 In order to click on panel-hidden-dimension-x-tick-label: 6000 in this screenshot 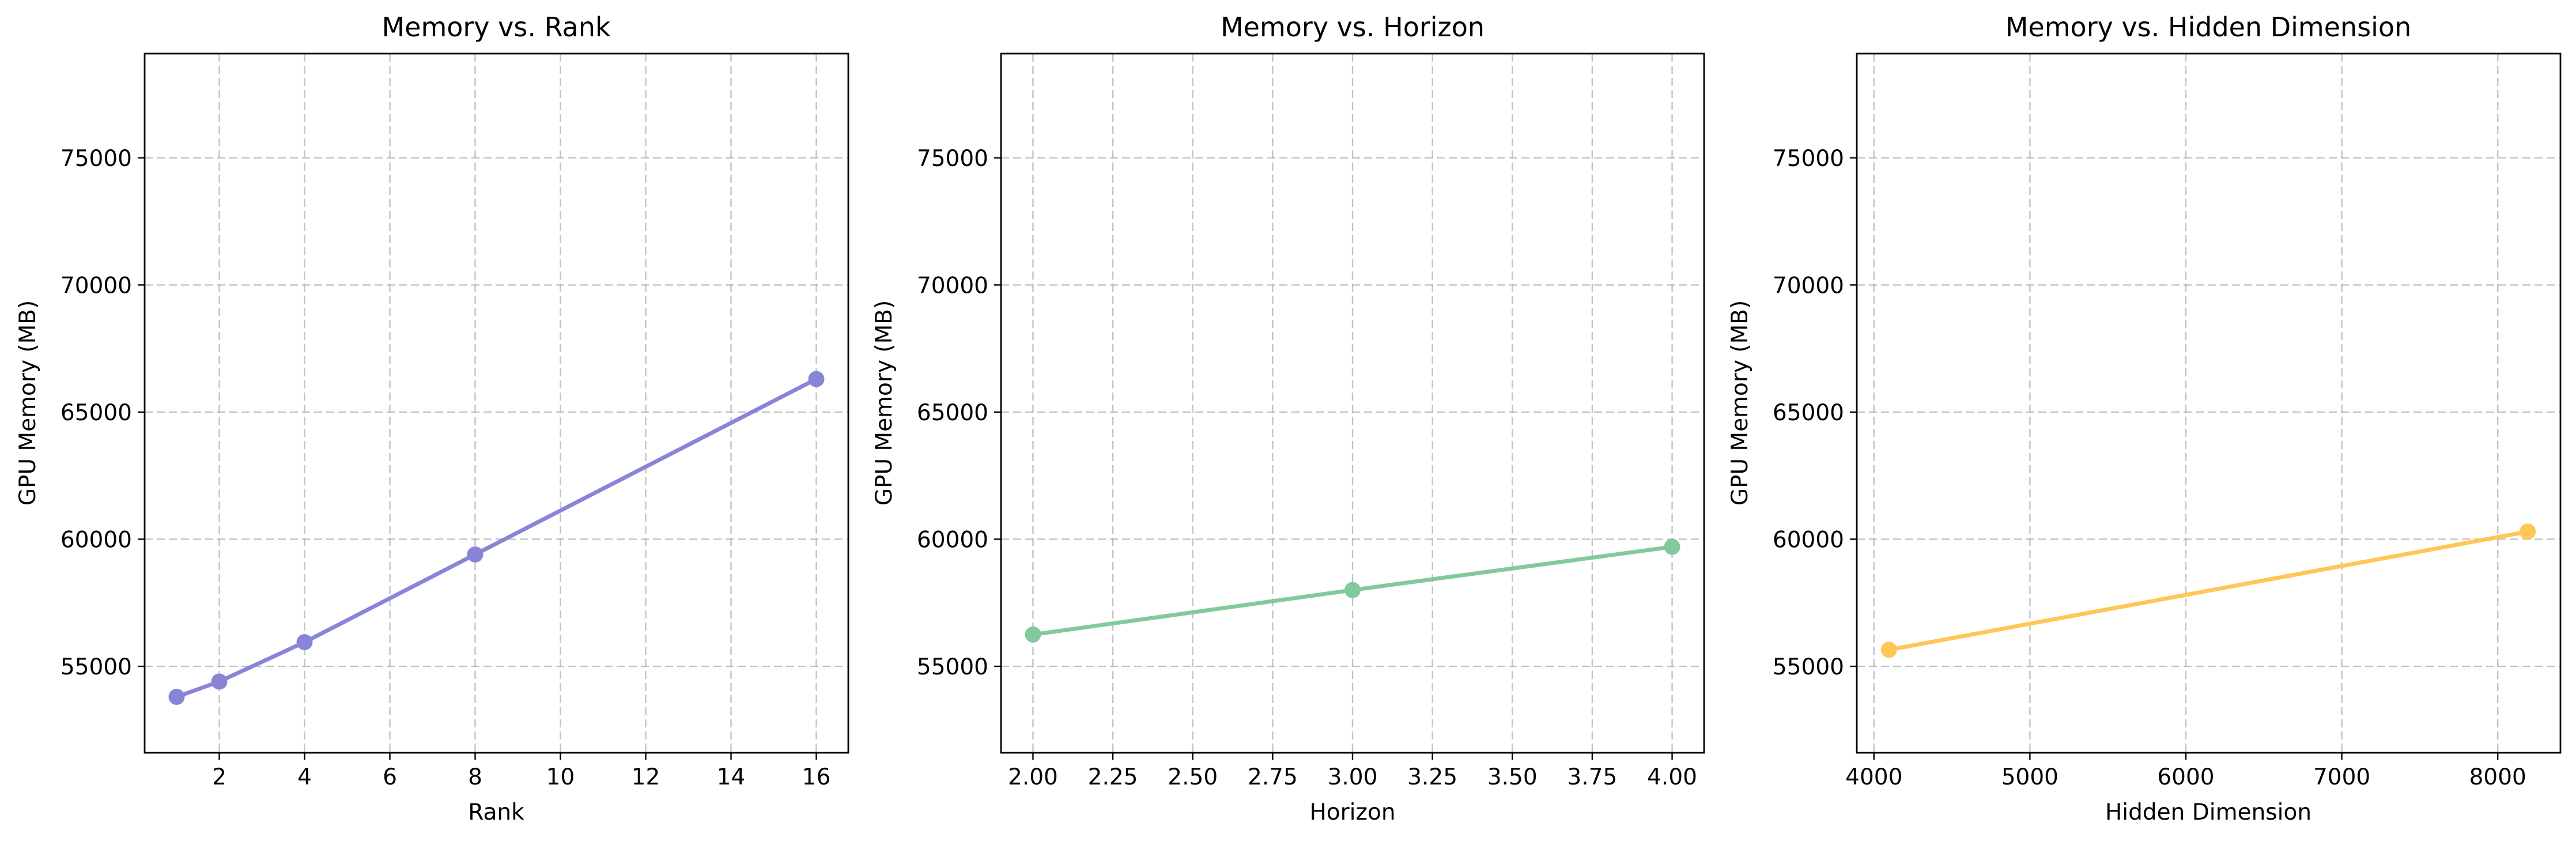, I will do `click(2185, 777)`.